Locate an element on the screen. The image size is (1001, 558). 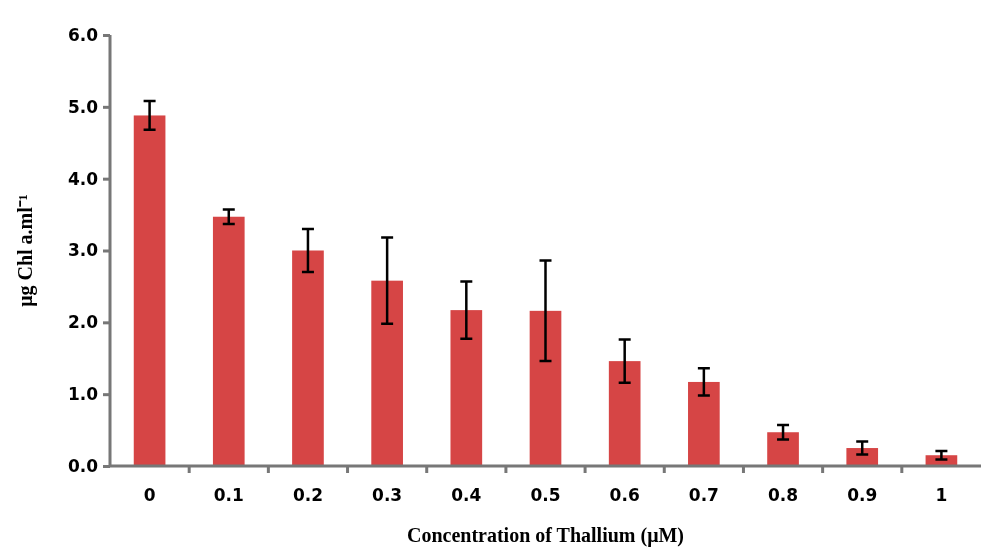
x-tick-label: 0.2 is located at coordinates (308, 495).